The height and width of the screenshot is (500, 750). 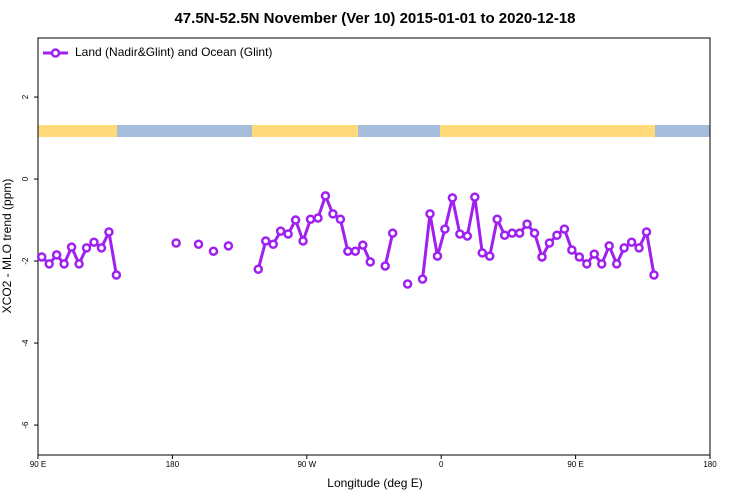 What do you see at coordinates (7, 246) in the screenshot?
I see `y-axis-label: XCO2 - MLO trend (ppm)` at bounding box center [7, 246].